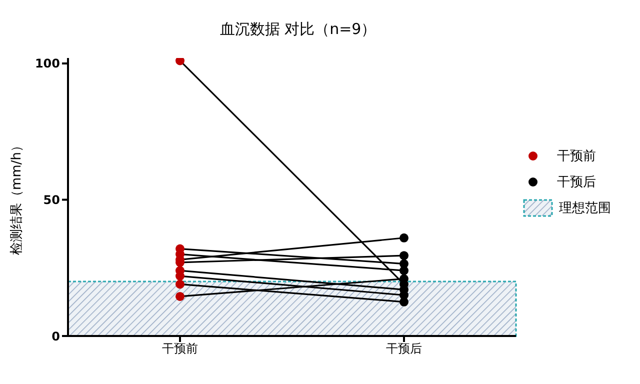 Image resolution: width=640 pixels, height=384 pixels. Describe the element at coordinates (576, 182) in the screenshot. I see `legend-label: 干预后` at that location.